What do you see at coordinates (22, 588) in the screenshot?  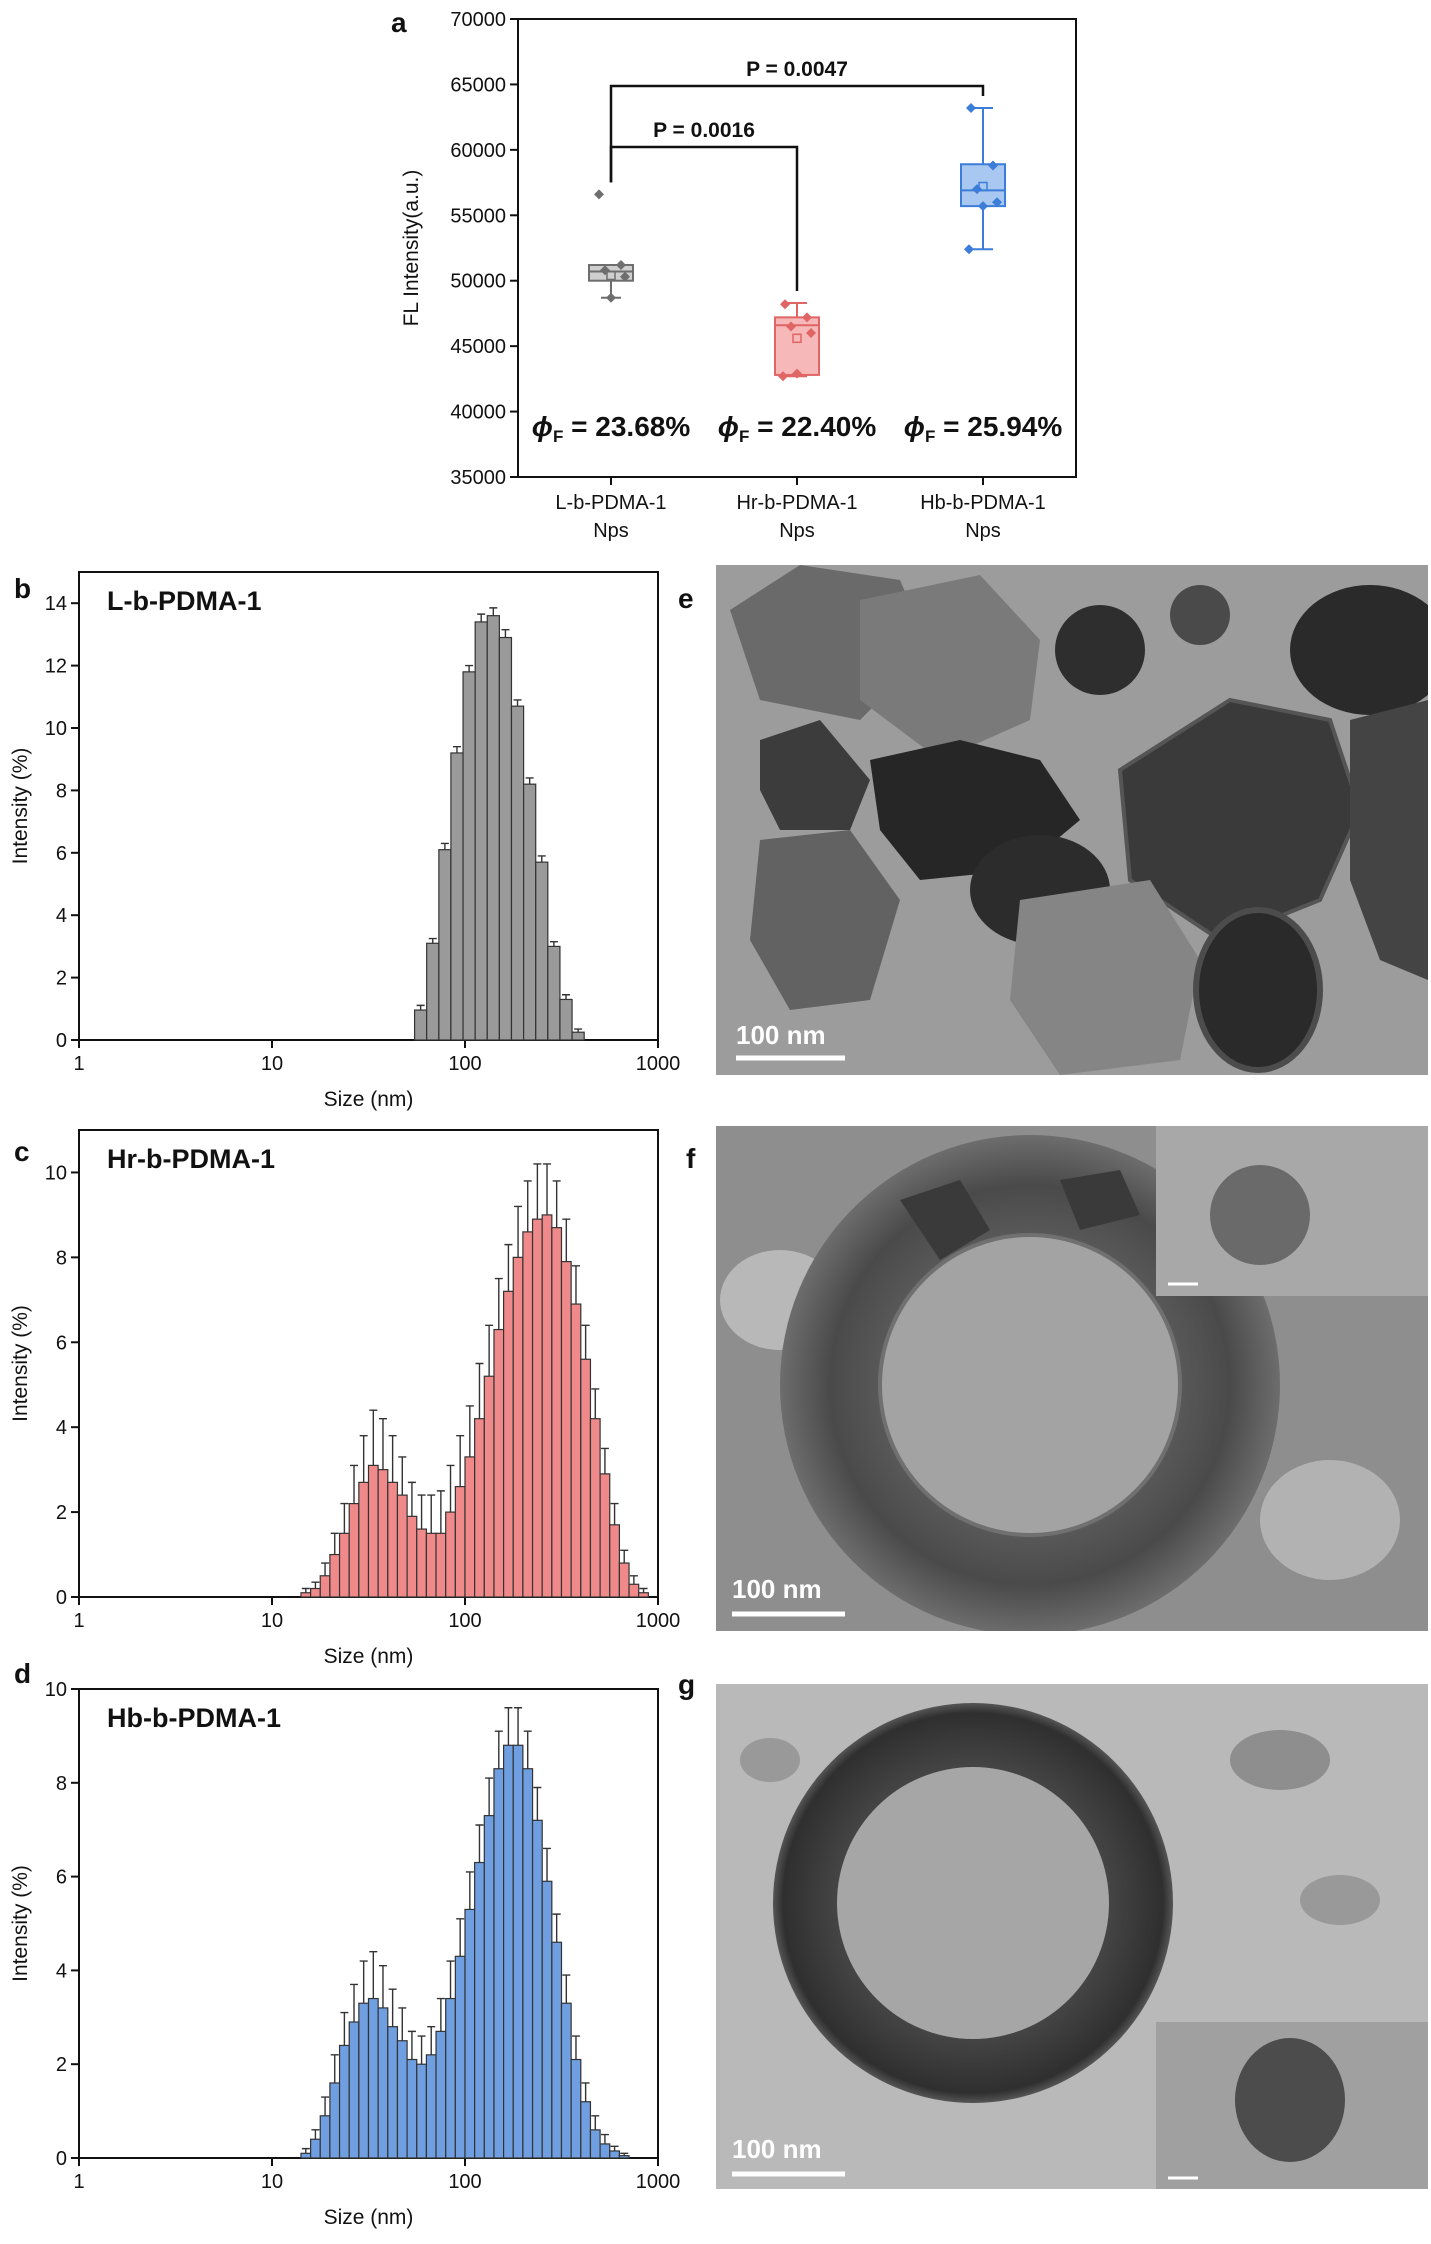 I see `panel-letter: b` at bounding box center [22, 588].